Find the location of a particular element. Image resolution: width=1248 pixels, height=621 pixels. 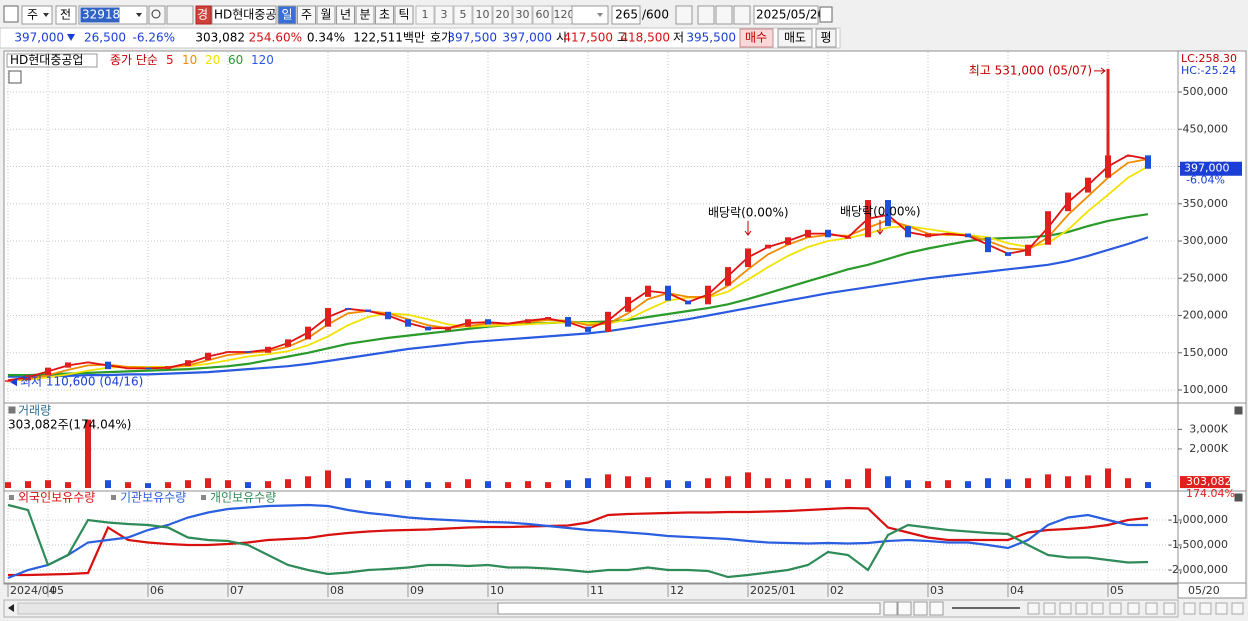

y-tick-label: 200,000 is located at coordinates (1206, 315).